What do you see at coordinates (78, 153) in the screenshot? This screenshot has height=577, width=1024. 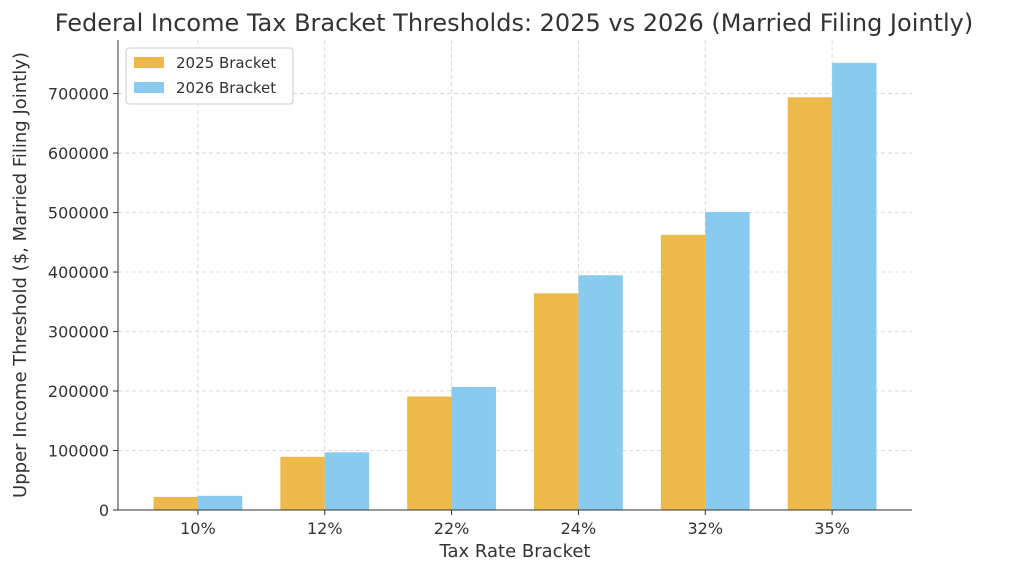 I see `y-tick-label: 600000` at bounding box center [78, 153].